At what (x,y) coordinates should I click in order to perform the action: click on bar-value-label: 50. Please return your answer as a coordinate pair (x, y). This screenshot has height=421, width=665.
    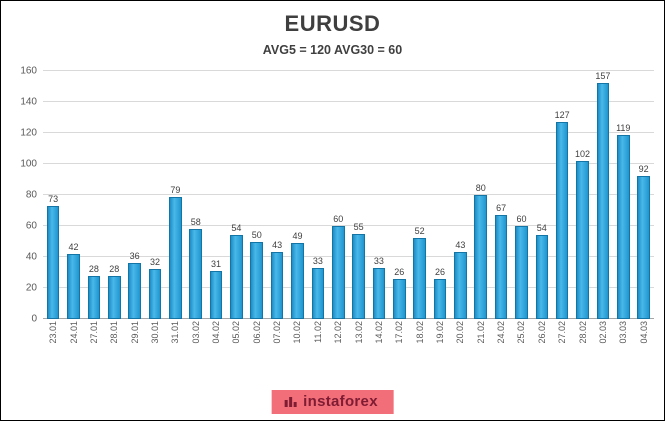
    Looking at the image, I should click on (256, 234).